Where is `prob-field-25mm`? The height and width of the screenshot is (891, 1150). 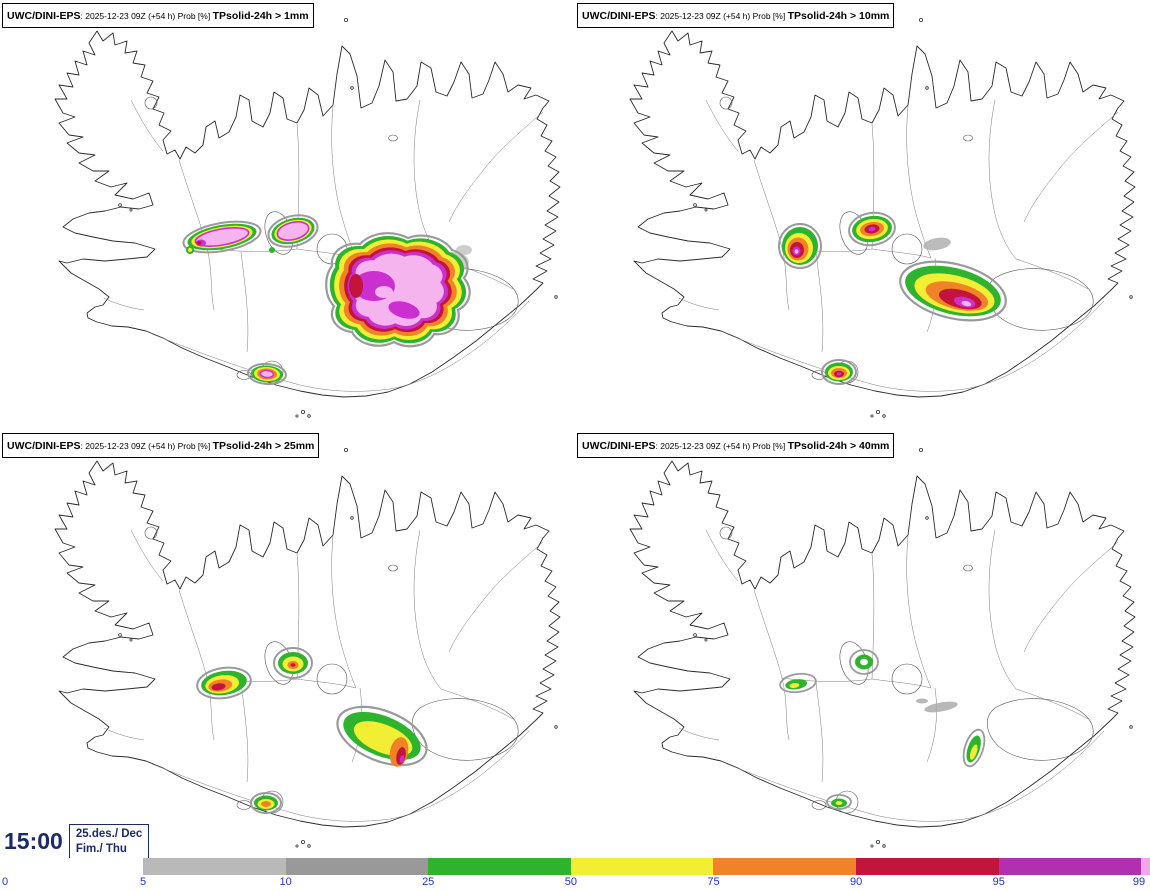 prob-field-25mm is located at coordinates (312, 730).